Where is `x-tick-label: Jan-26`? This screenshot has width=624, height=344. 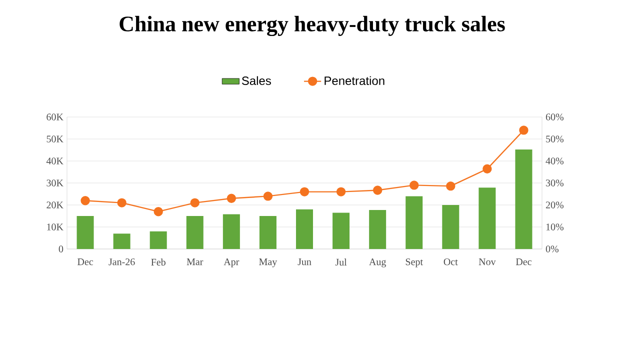
x-tick-label: Jan-26 is located at coordinates (121, 262).